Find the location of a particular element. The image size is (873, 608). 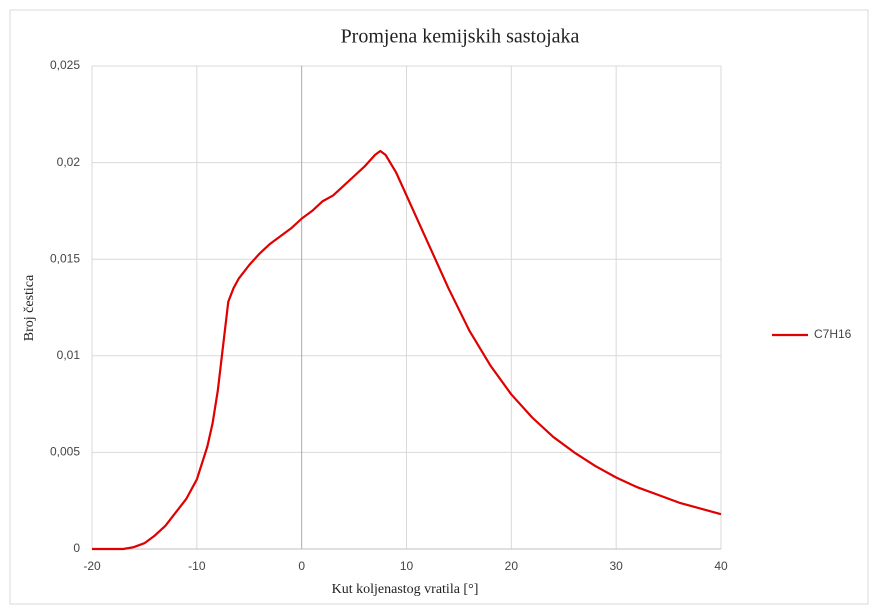

x-tick-label: 20 is located at coordinates (512, 566).